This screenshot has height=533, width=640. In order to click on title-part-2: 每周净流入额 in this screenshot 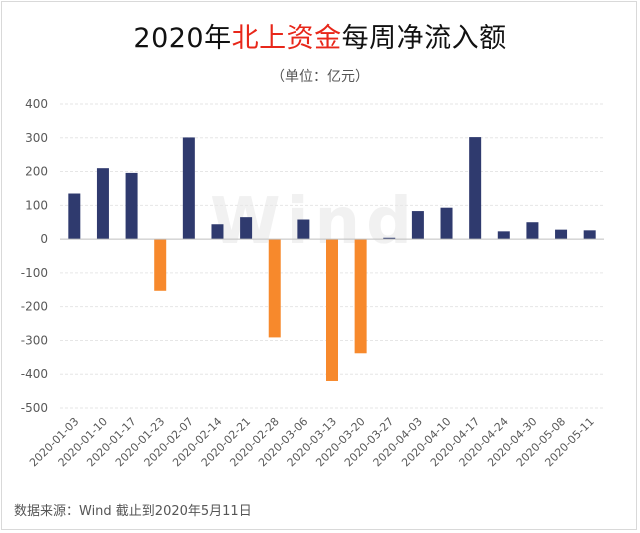, I will do `click(424, 38)`.